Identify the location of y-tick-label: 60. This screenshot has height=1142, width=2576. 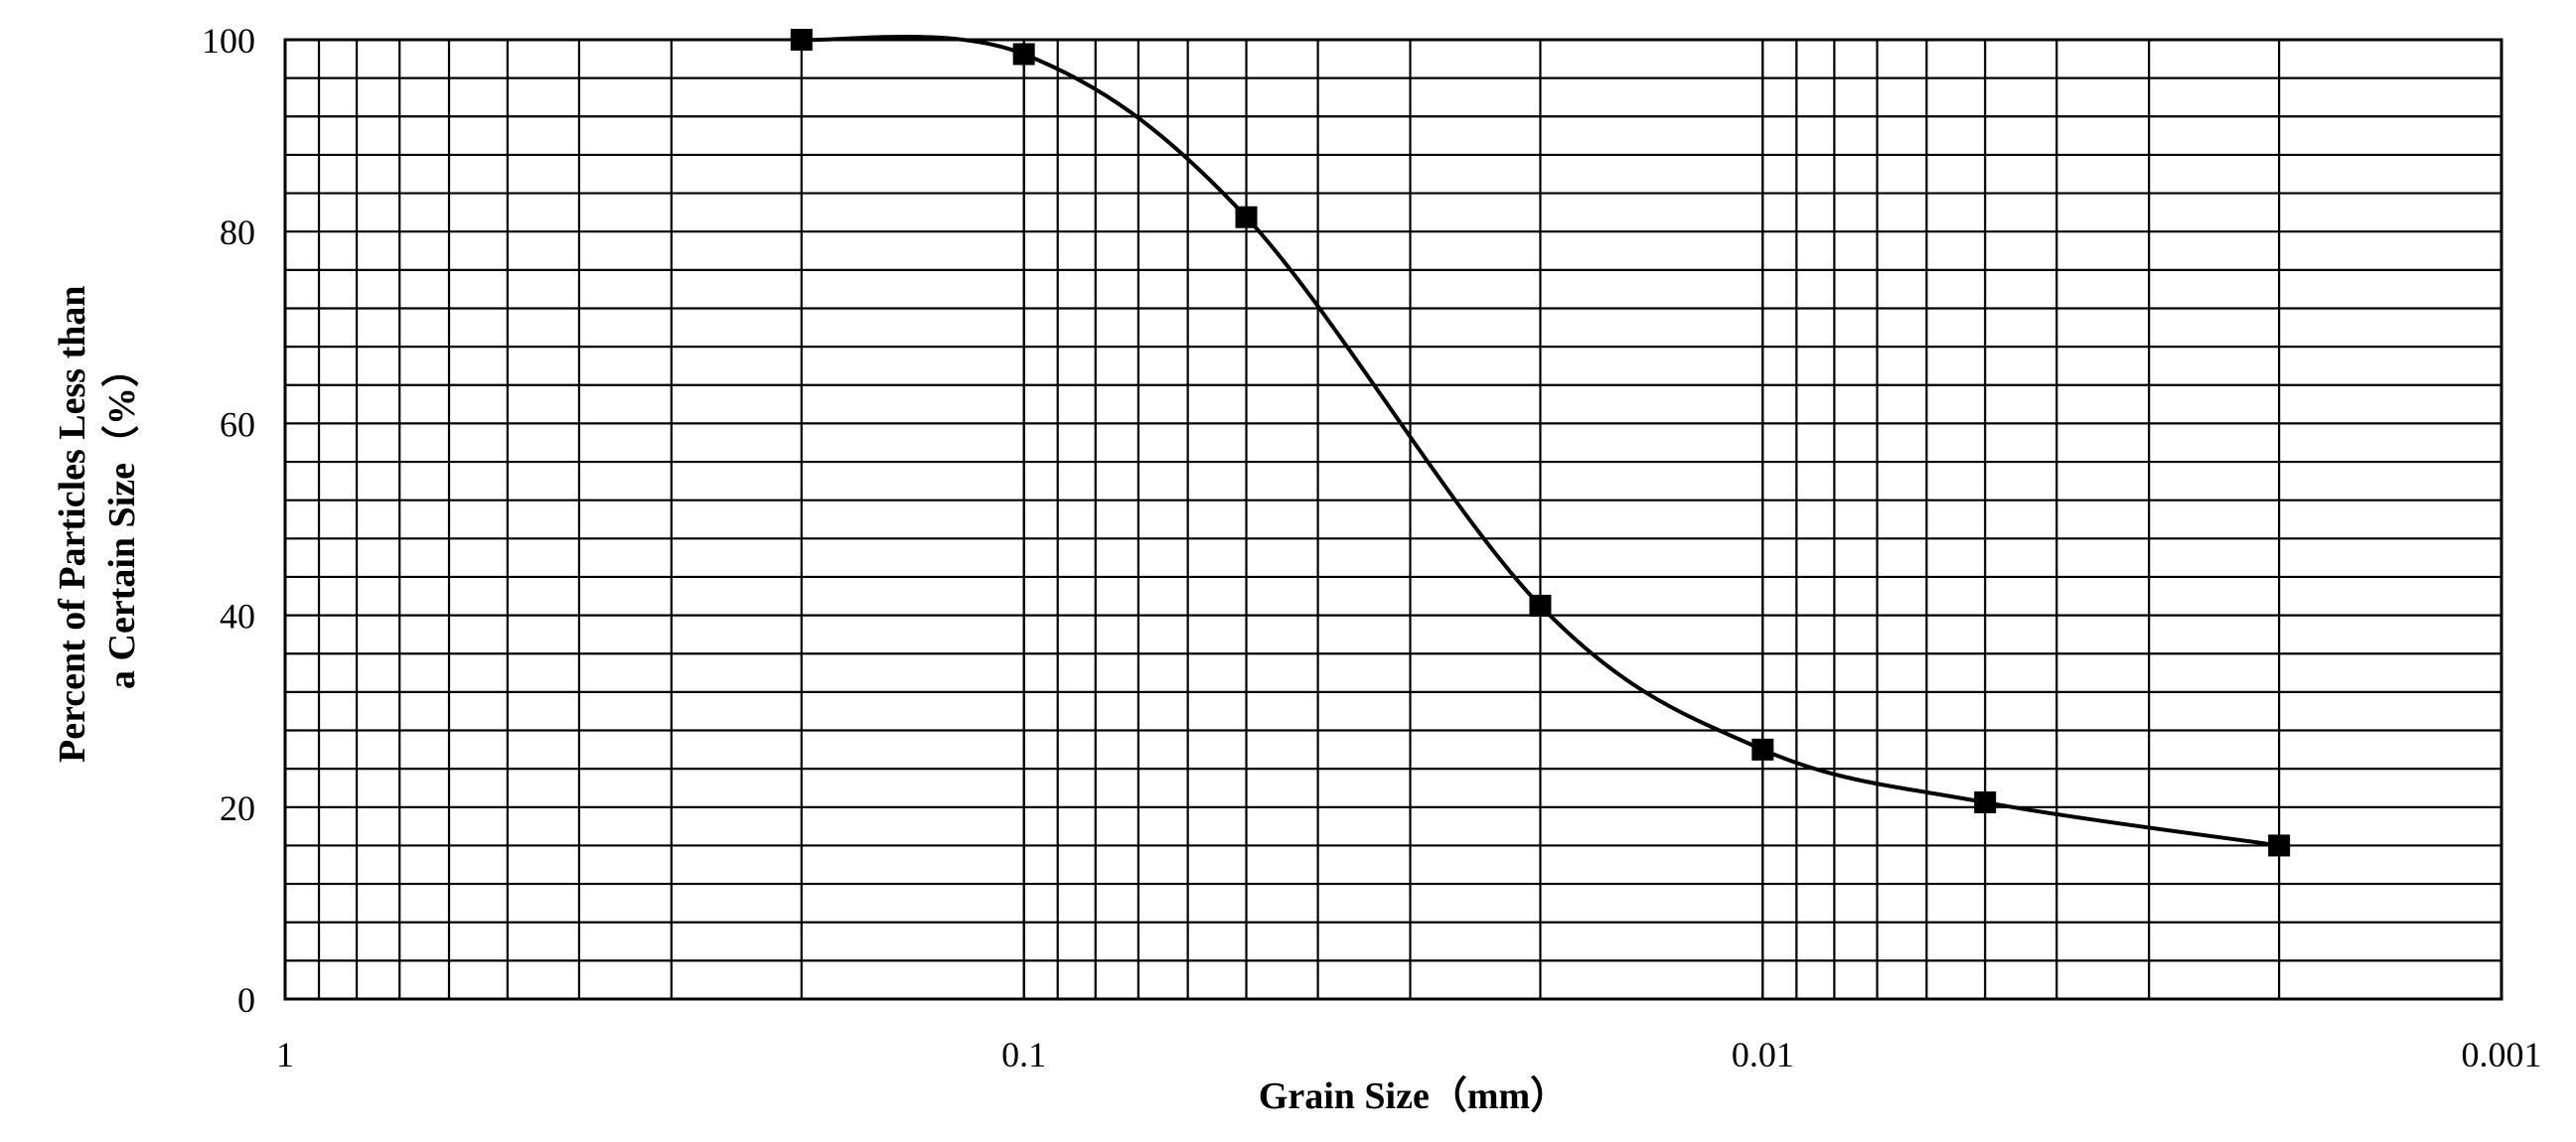
(237, 424).